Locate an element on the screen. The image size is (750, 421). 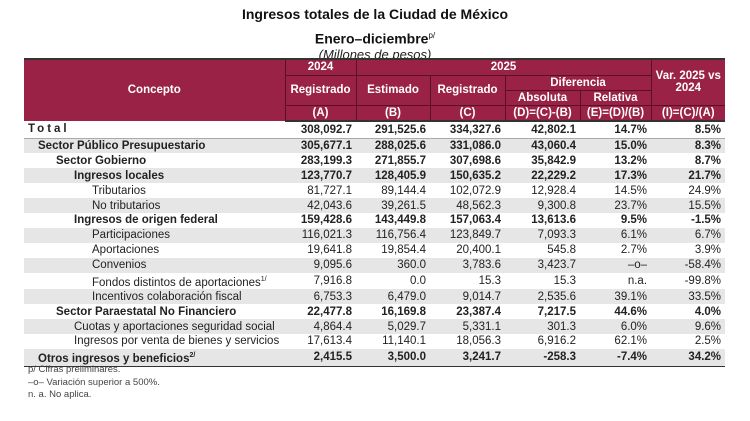
cell-i: 2.5% is located at coordinates (708, 341).